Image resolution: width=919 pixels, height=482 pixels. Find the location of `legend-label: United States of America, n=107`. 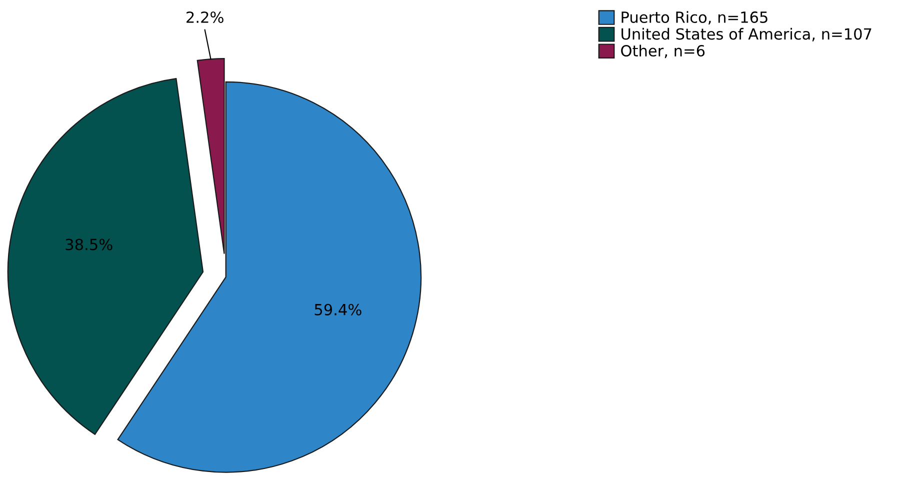

legend-label: United States of America, n=107 is located at coordinates (747, 35).